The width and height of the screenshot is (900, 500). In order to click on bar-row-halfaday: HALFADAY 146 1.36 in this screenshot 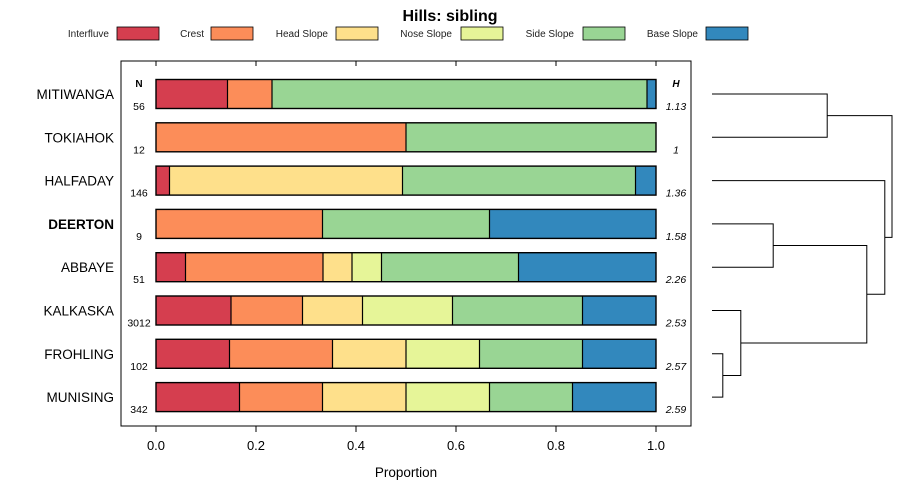, I will do `click(365, 182)`.